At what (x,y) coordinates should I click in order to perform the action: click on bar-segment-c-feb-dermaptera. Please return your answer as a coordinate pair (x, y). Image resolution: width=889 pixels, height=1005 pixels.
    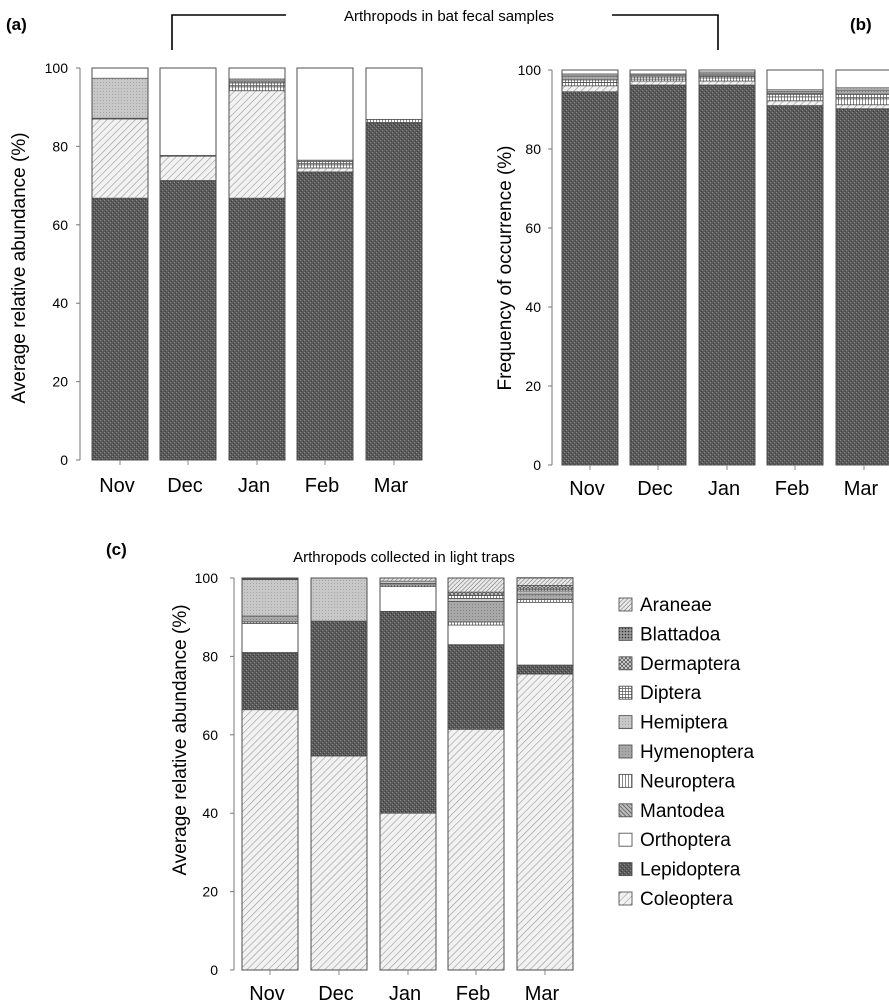
    Looking at the image, I should click on (476, 593).